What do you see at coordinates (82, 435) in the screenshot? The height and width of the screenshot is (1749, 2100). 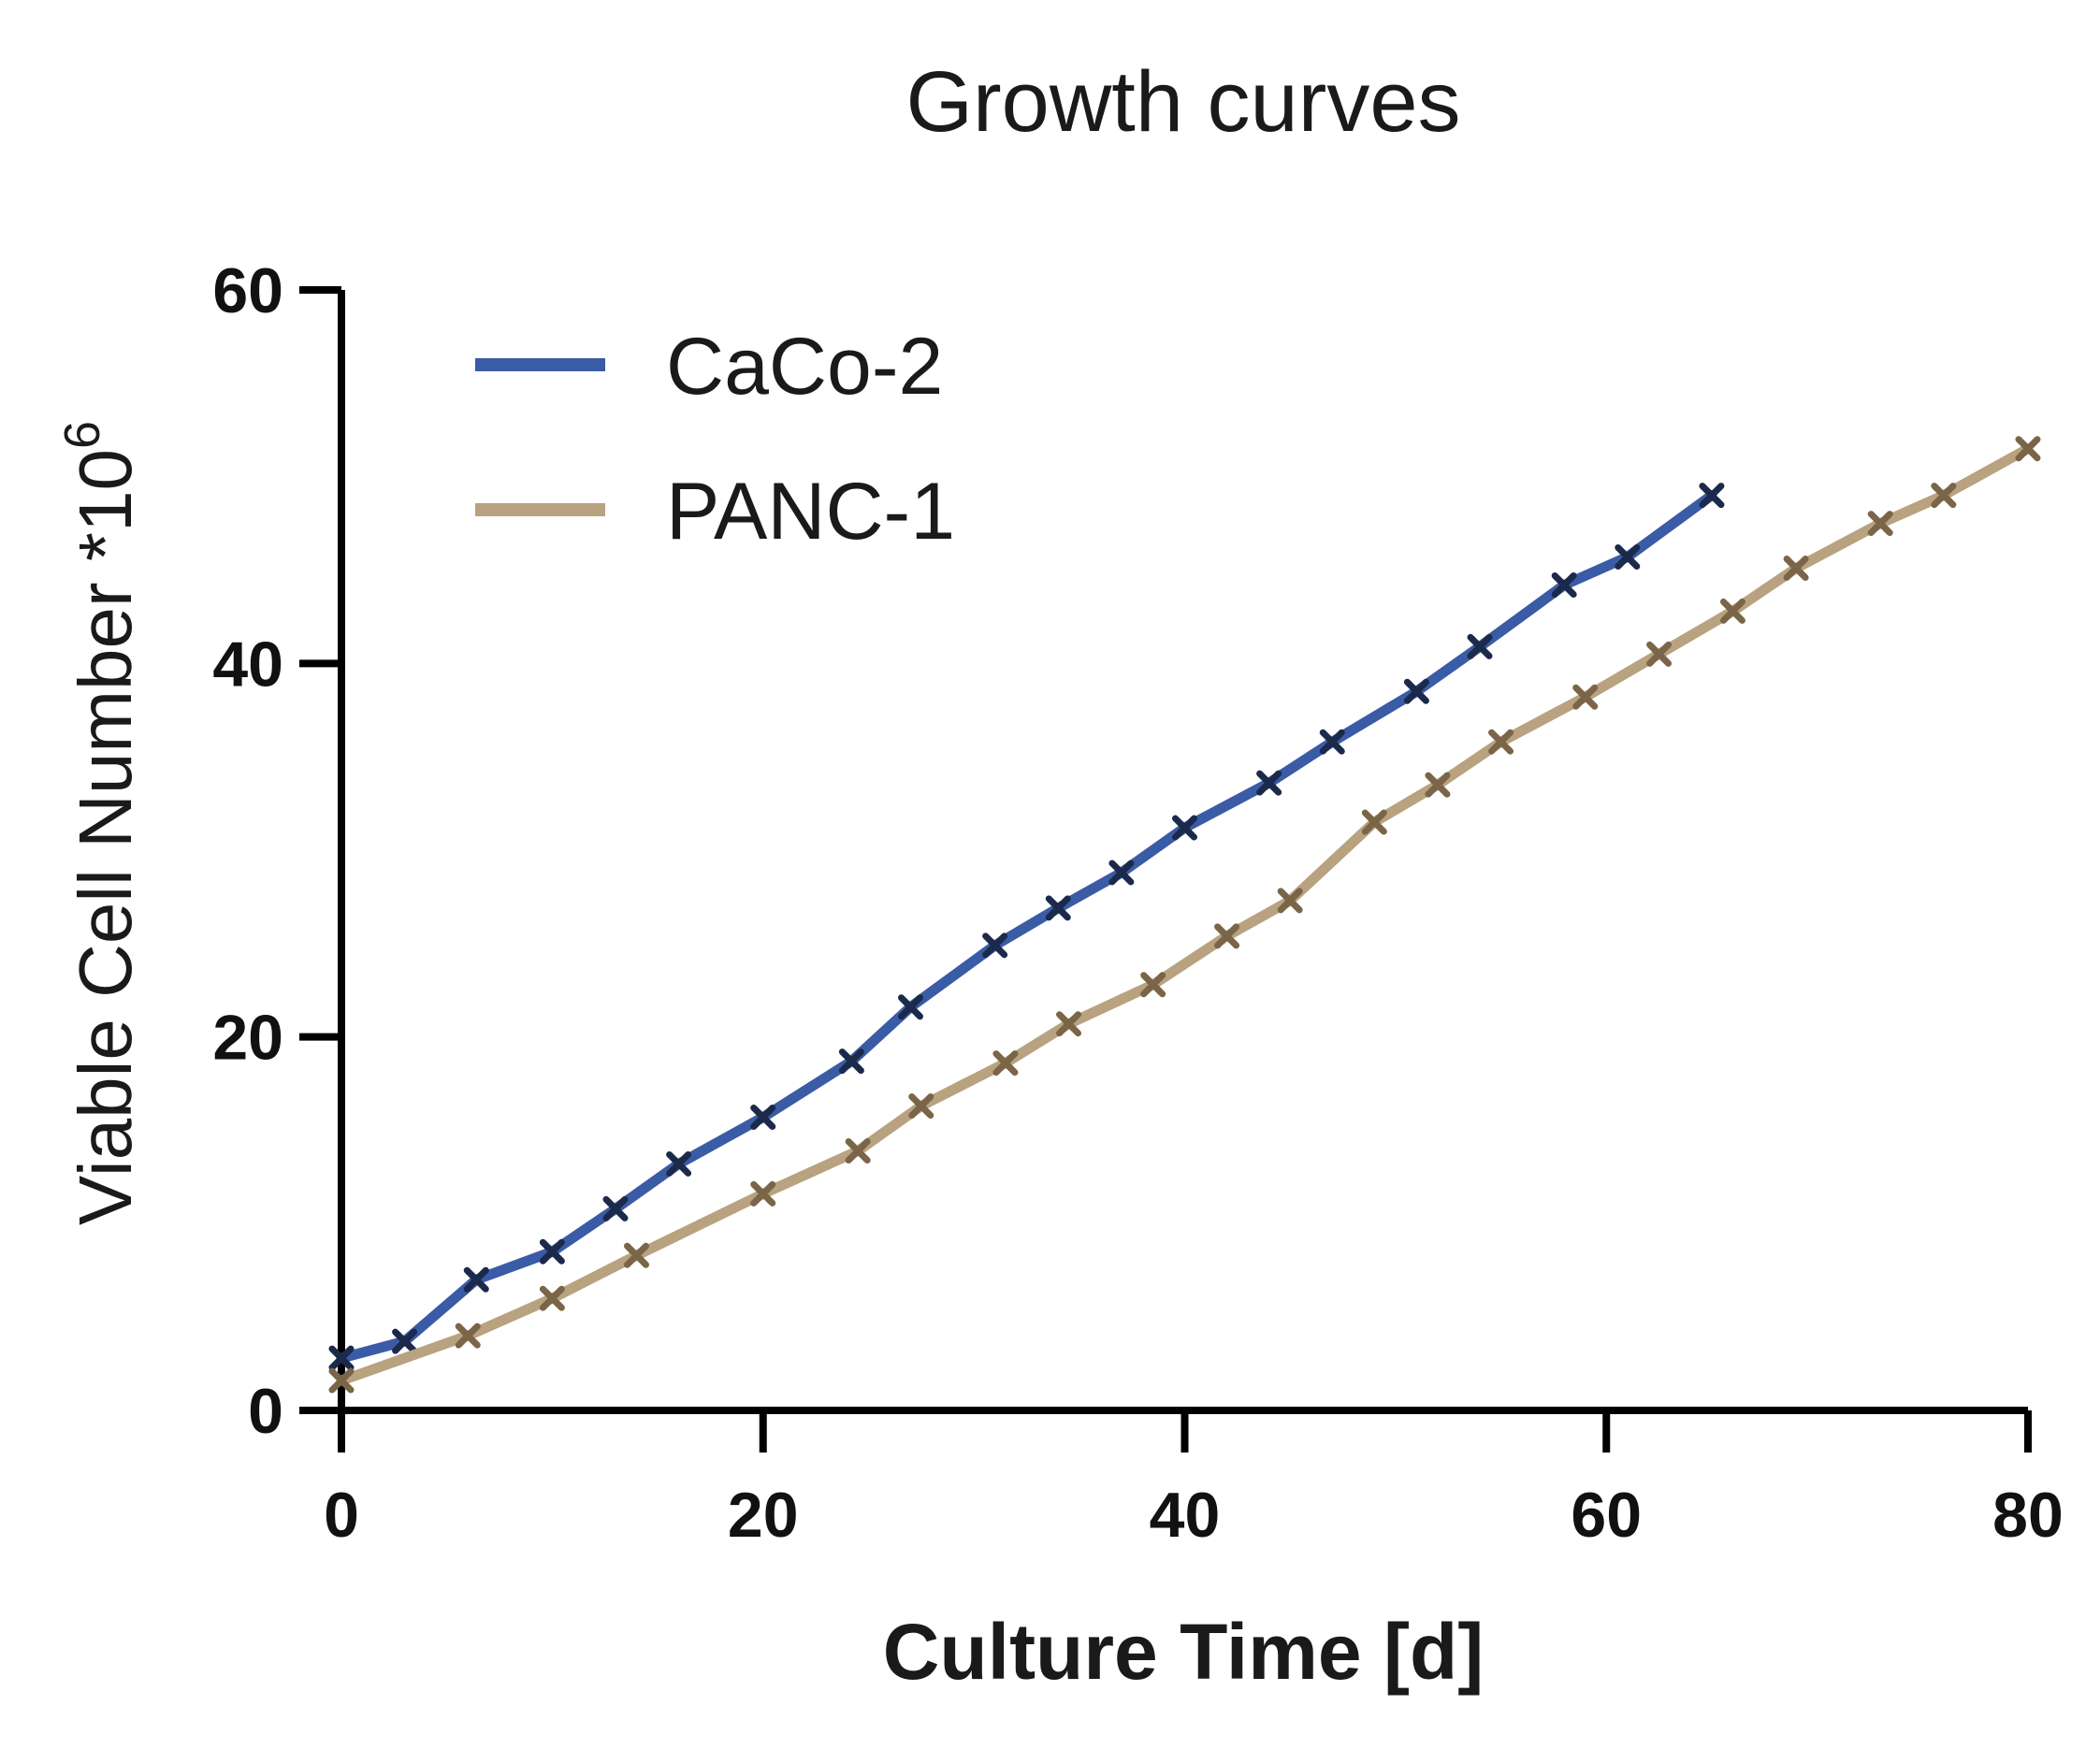 I see `y-axis-label-exponent: 6` at bounding box center [82, 435].